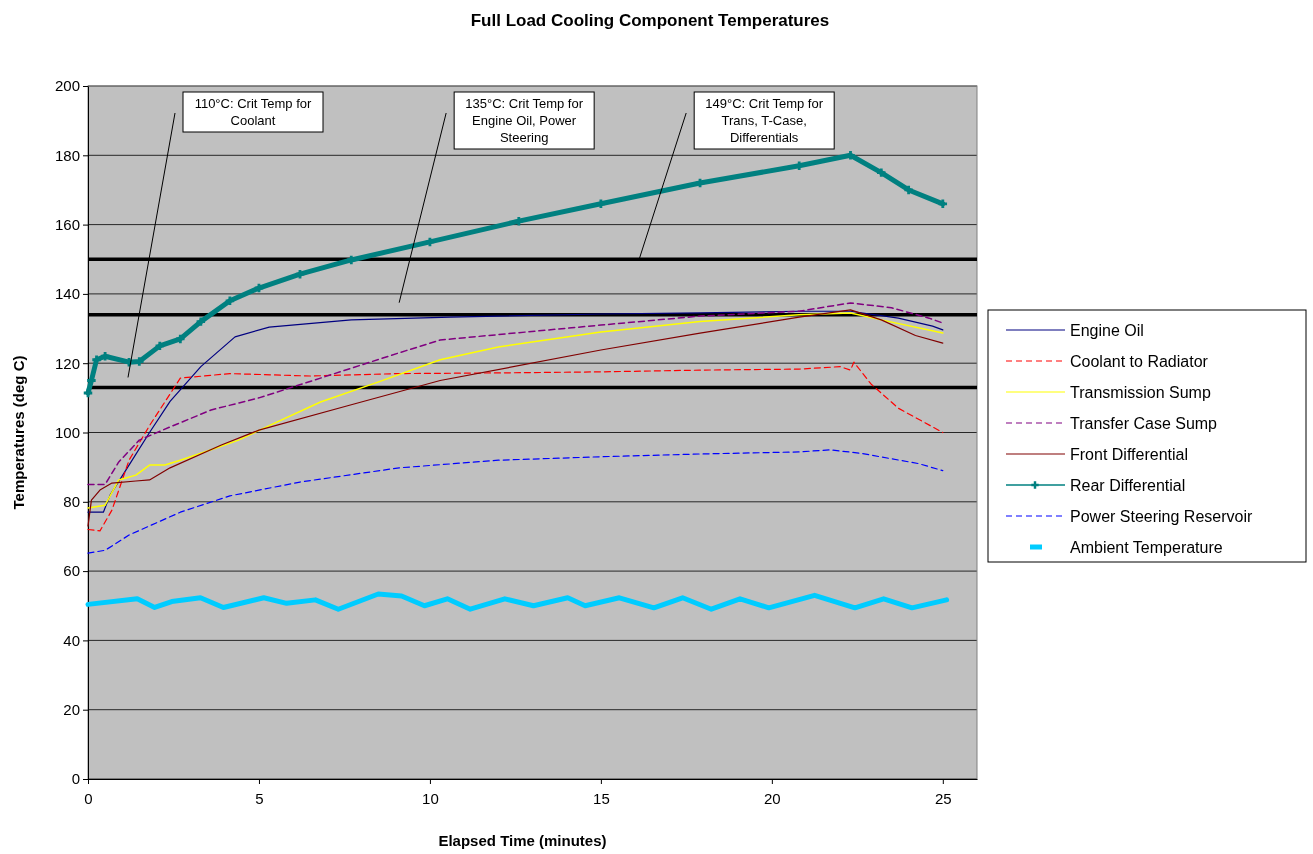  I want to click on callout-box: 149°C: Crit Temp for Trans, T-Case, Differentials, so click(736, 175).